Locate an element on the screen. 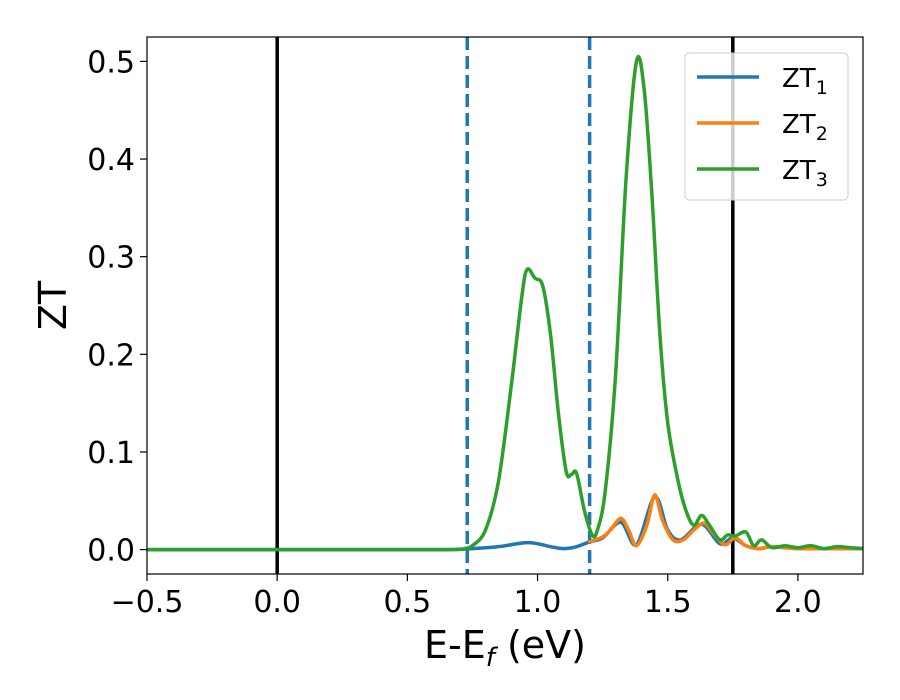 Image resolution: width=900 pixels, height=700 pixels. legend-label-1: ZT1 is located at coordinates (805, 81).